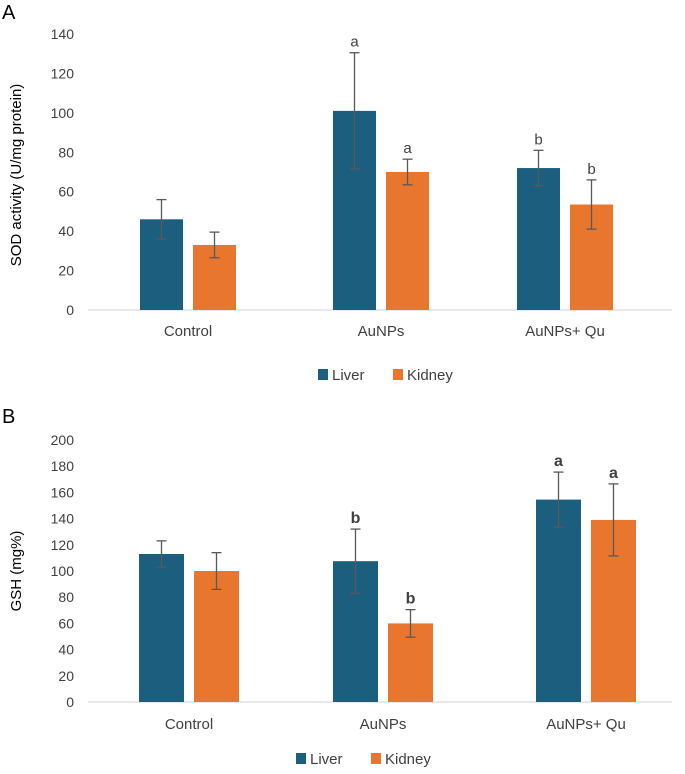 The height and width of the screenshot is (774, 685). Describe the element at coordinates (63, 492) in the screenshot. I see `y-tick-label: 160` at that location.